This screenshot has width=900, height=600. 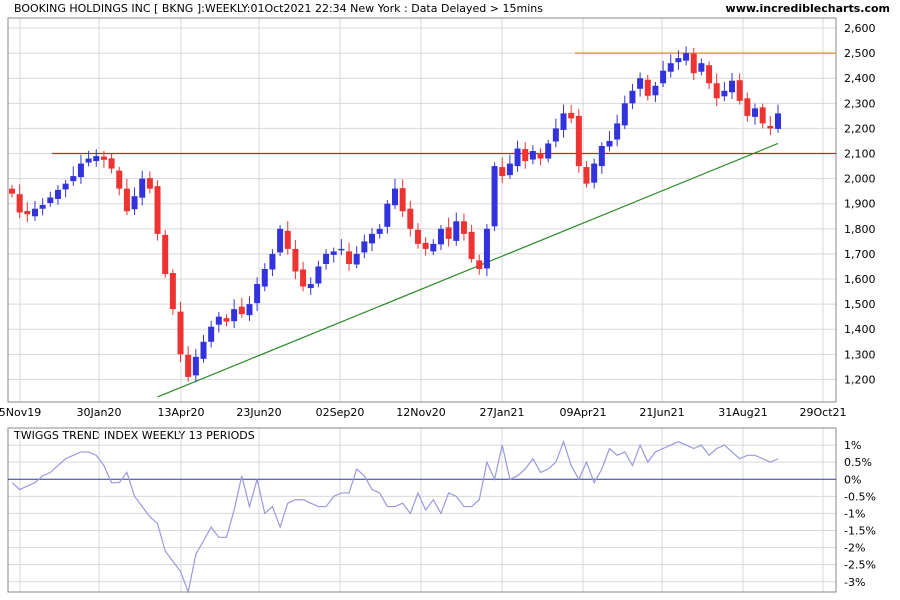 I want to click on site-watermark: www.incrediblecharts.com, so click(x=807, y=8).